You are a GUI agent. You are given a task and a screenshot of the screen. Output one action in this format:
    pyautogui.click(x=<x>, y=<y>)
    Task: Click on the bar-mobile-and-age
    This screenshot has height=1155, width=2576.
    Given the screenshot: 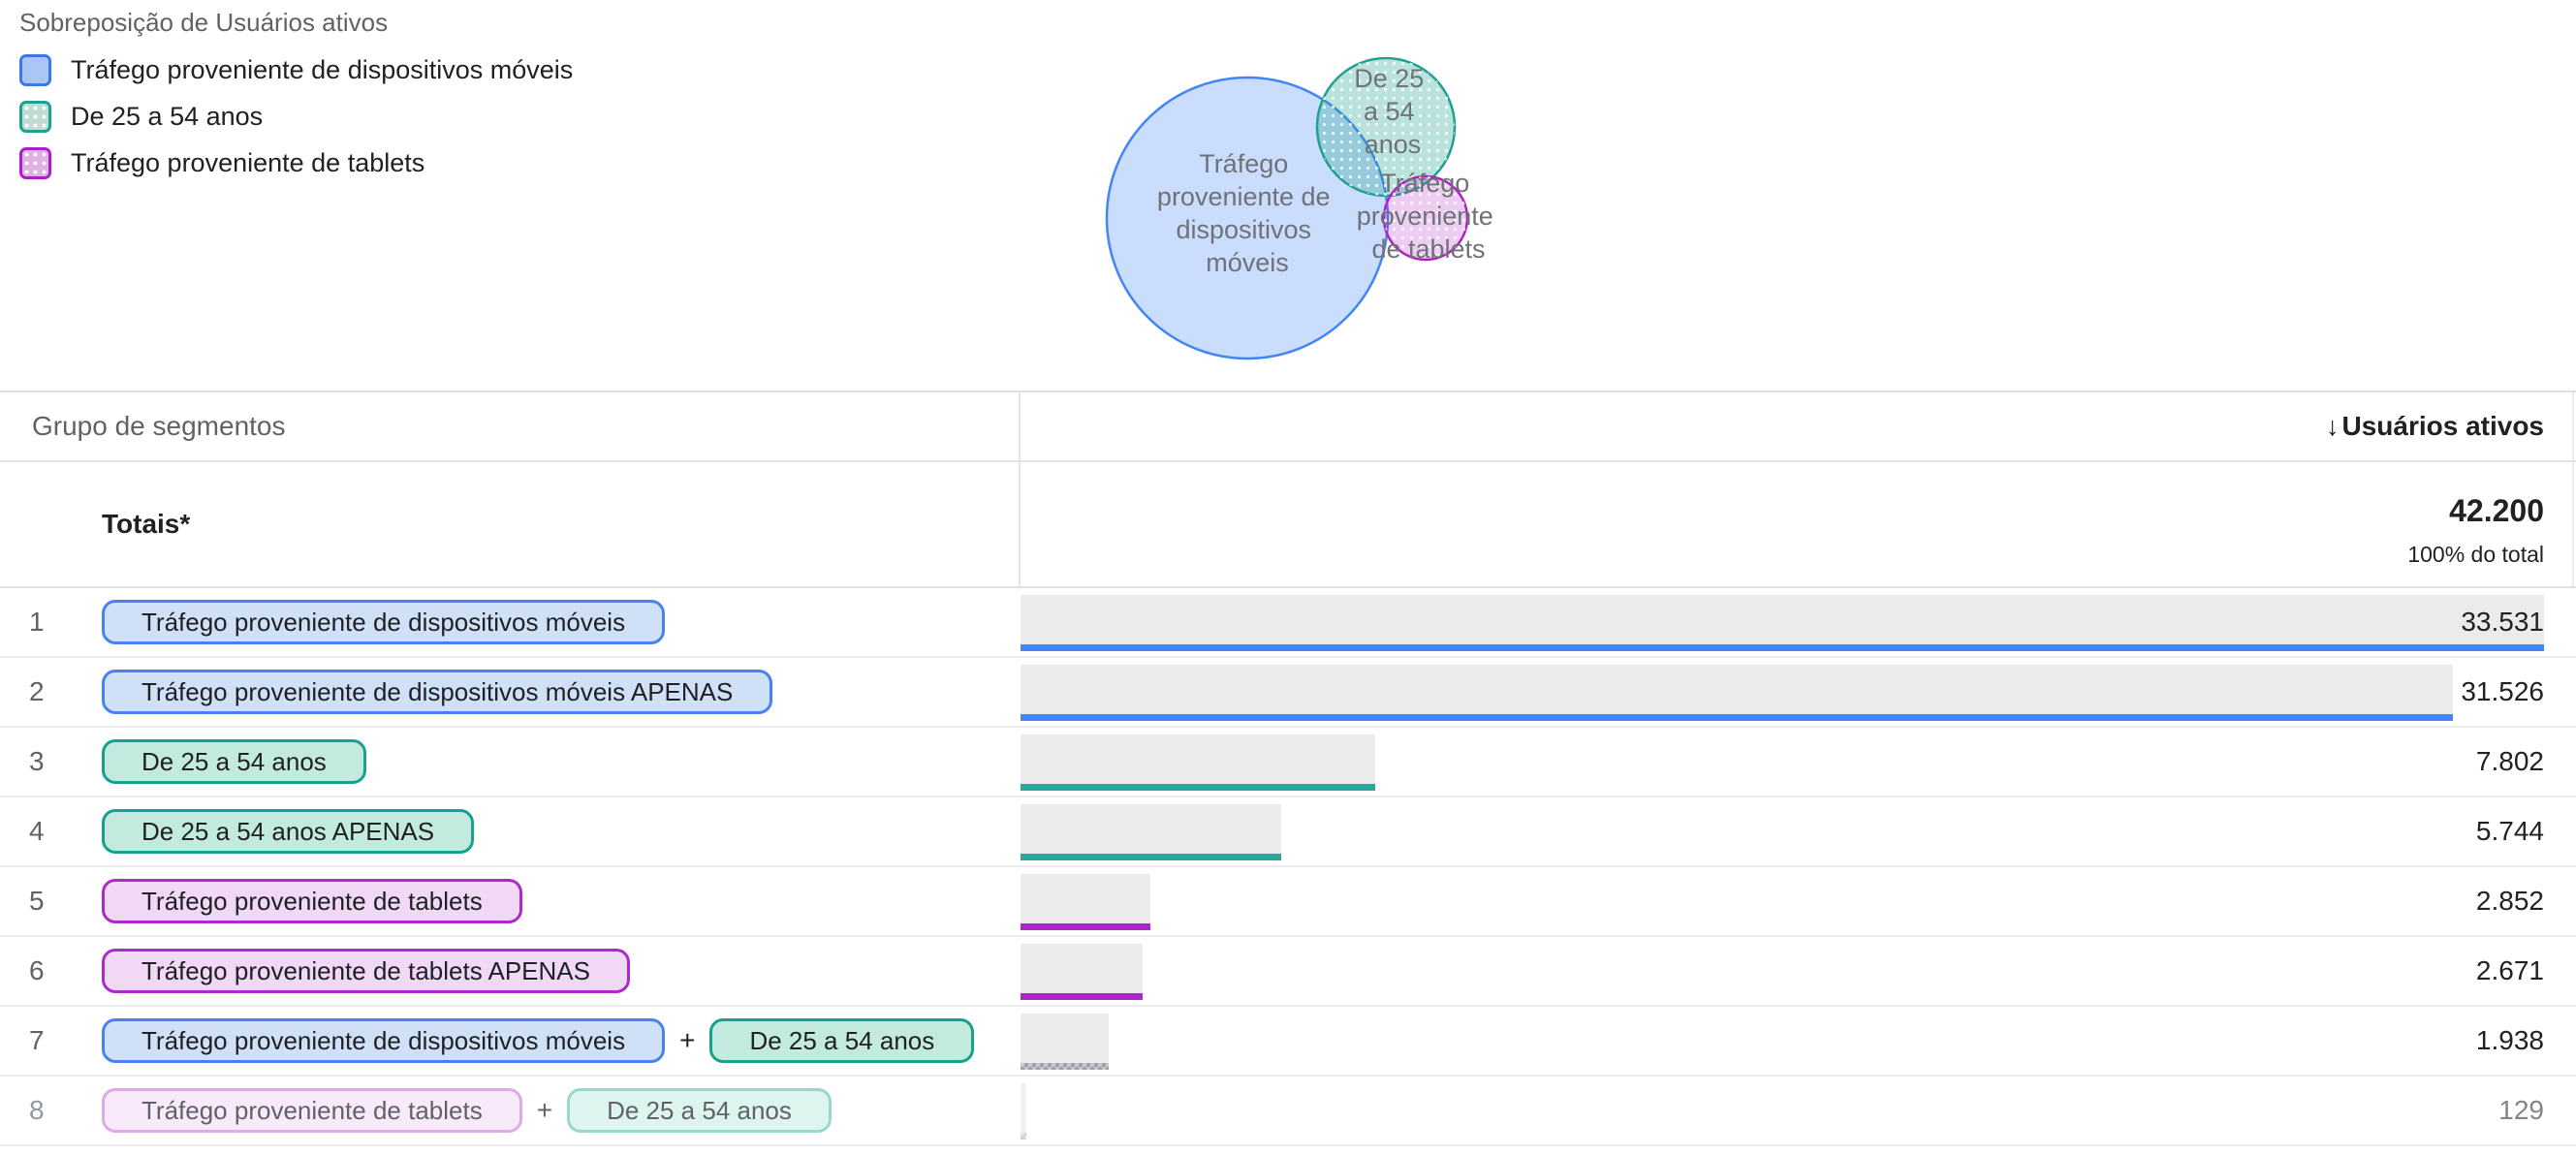 What is the action you would take?
    pyautogui.click(x=1065, y=1042)
    